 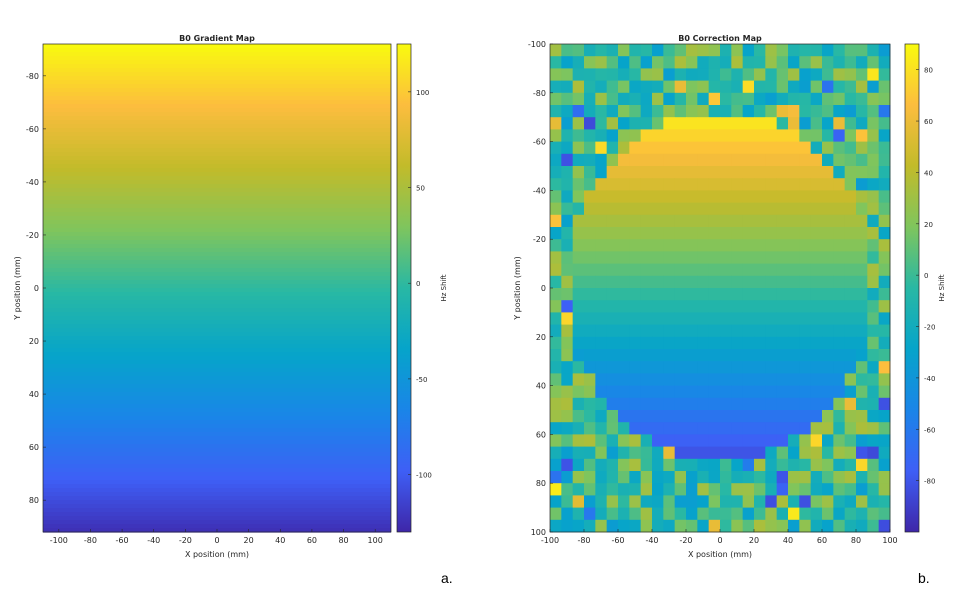 What do you see at coordinates (216, 537) in the screenshot?
I see `chart-a-x-ticks: -100 -80 -60 -40 -20 0 20 40 60 80 100` at bounding box center [216, 537].